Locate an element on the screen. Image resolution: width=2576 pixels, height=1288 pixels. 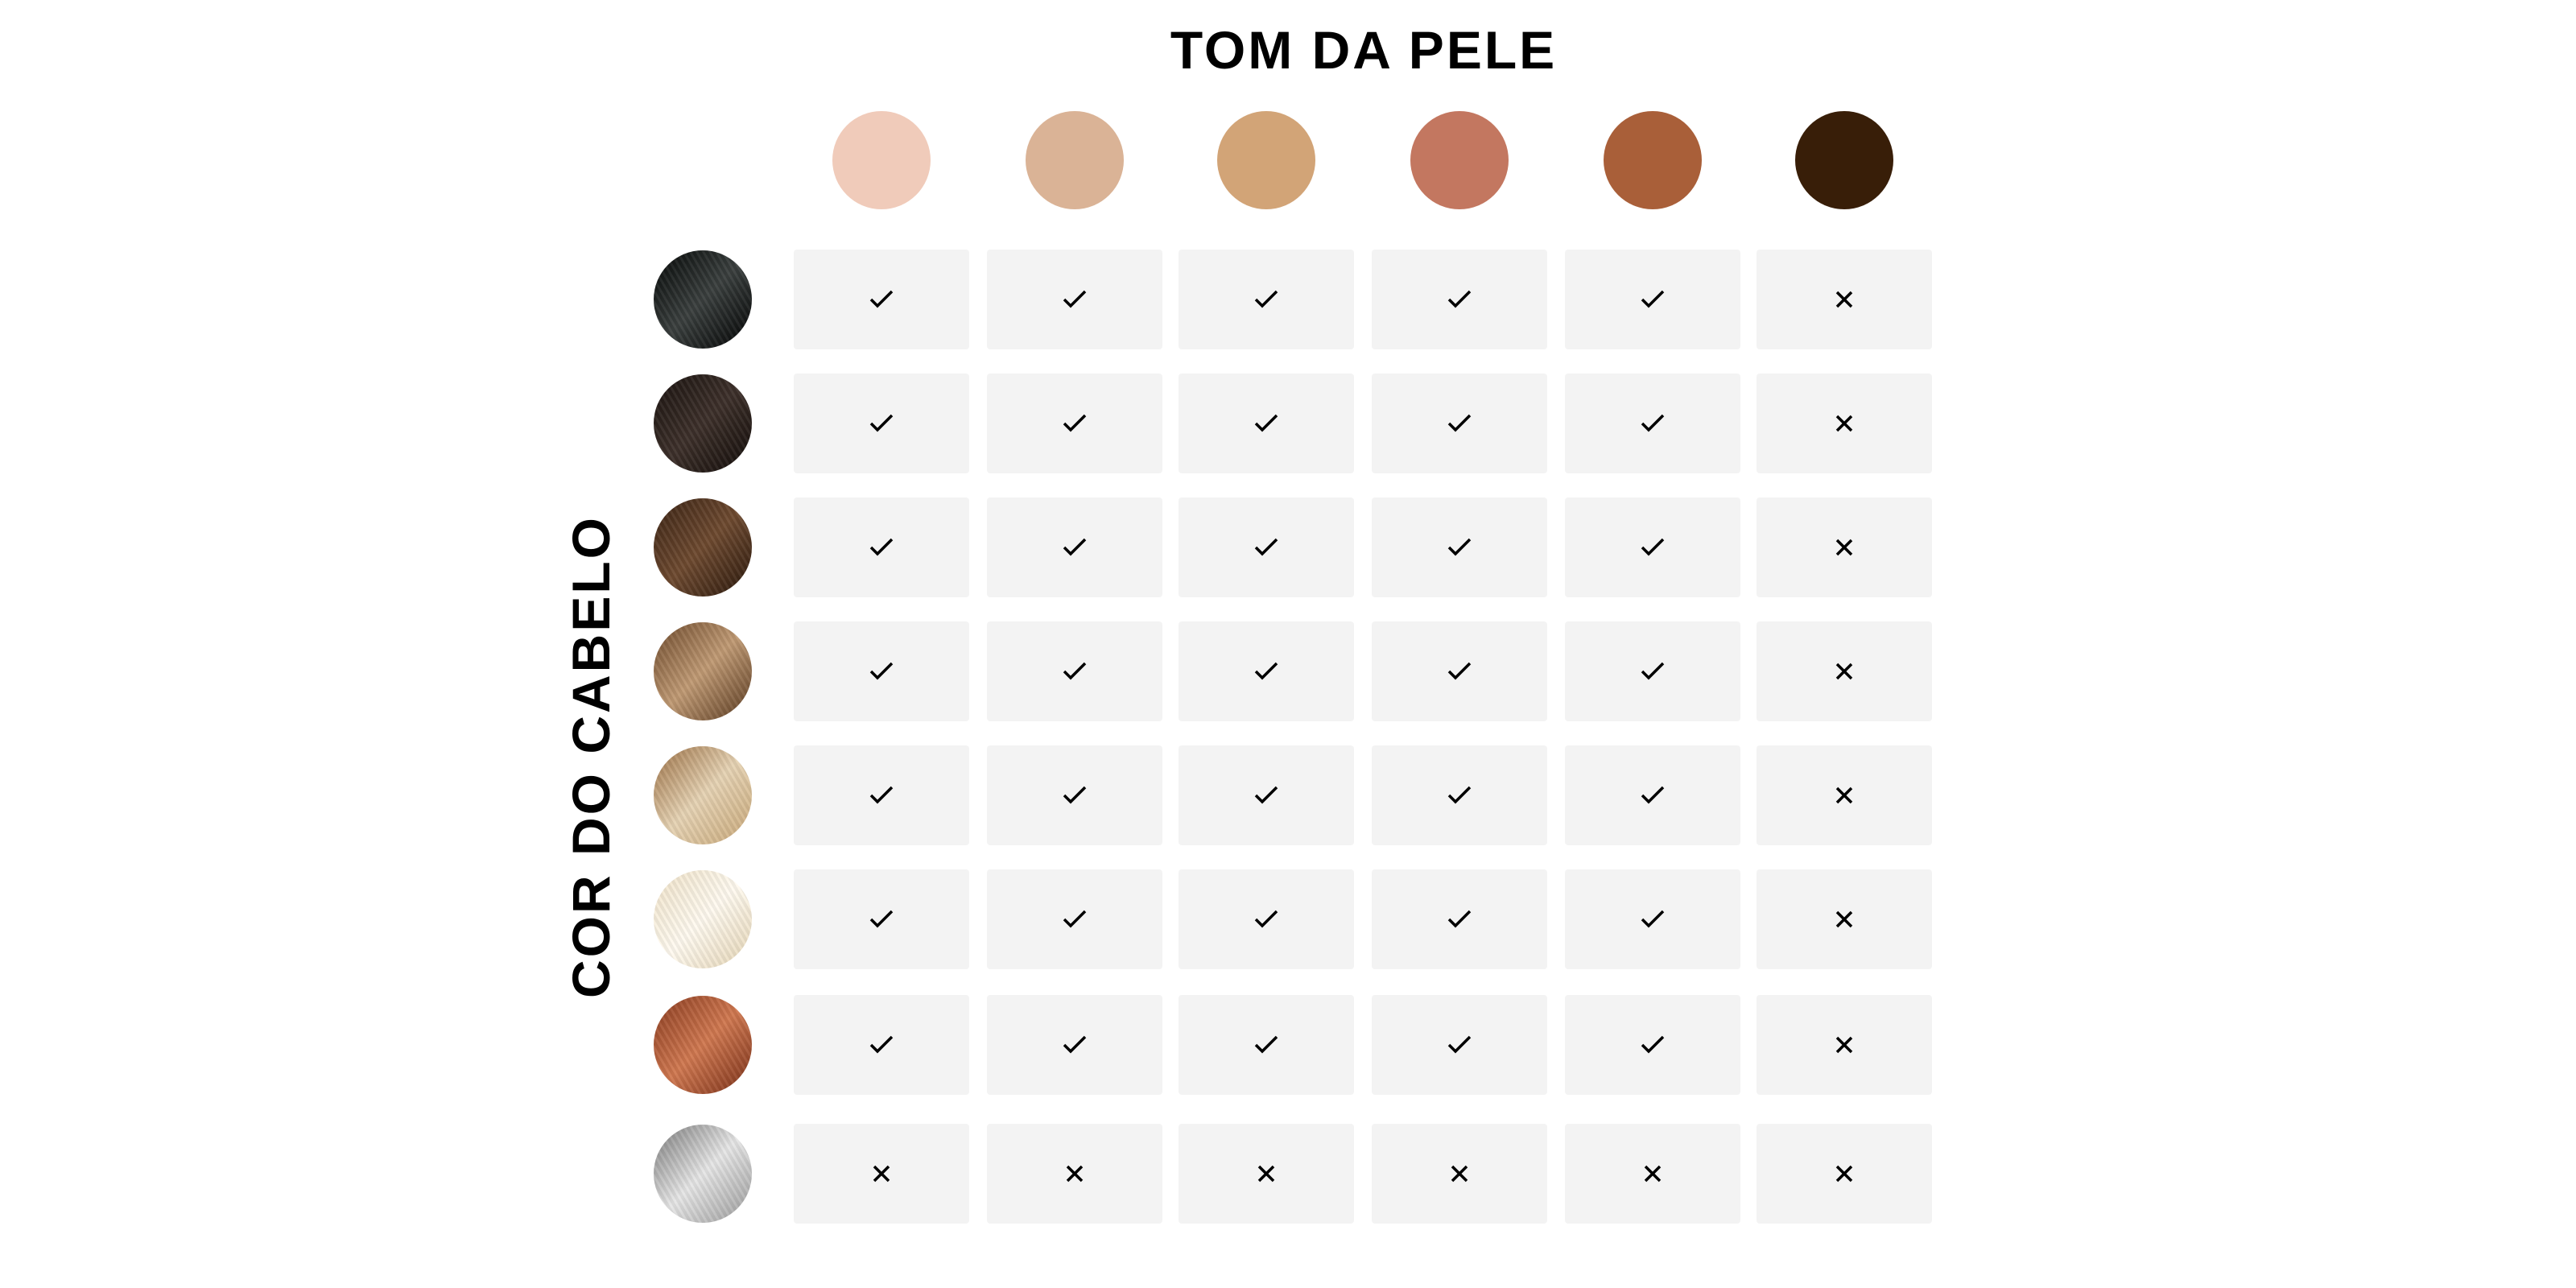
hair-color-swatch-copper-red is located at coordinates (703, 1045).